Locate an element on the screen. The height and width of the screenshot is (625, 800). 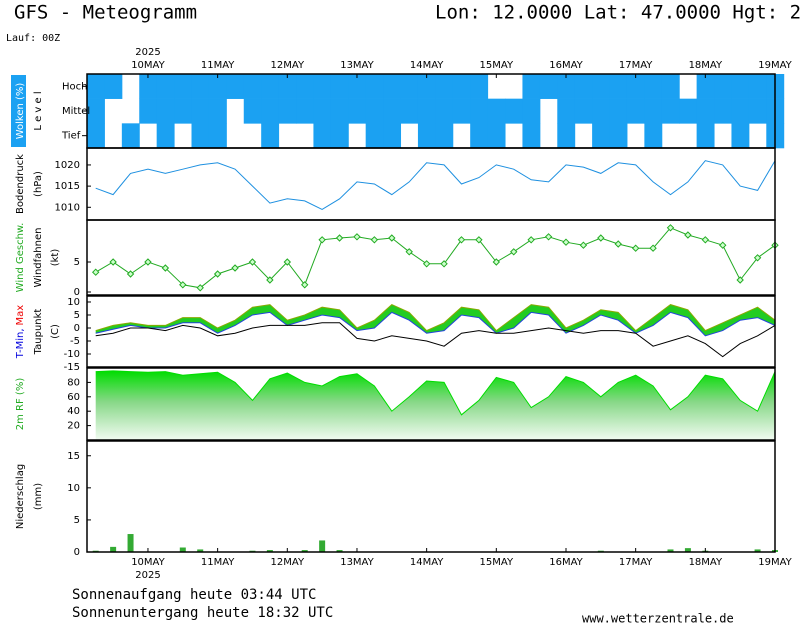
y-axis-label-part: 2m RF (%) is located at coordinates (20, 404).